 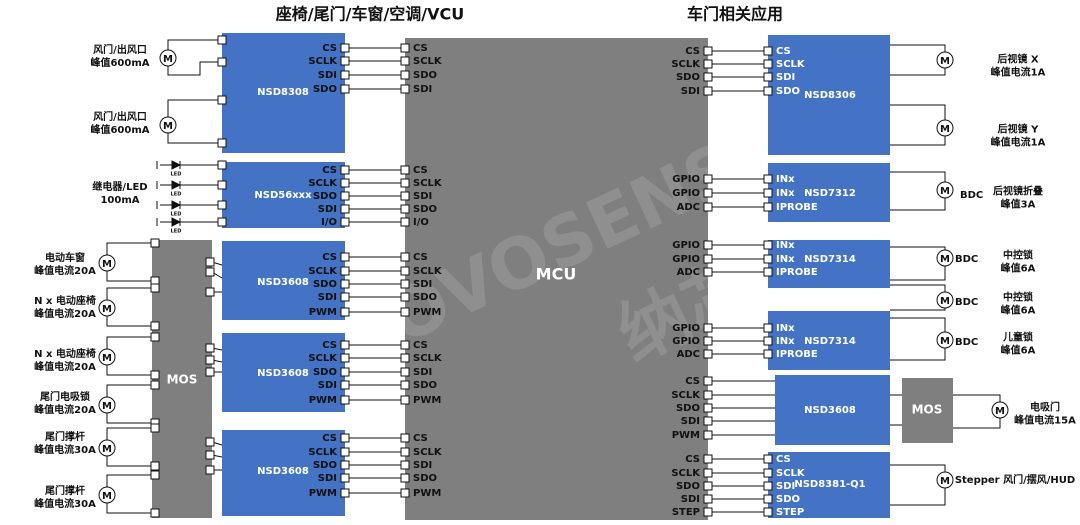 What do you see at coordinates (65, 257) in the screenshot?
I see `load-label: 电动车窗` at bounding box center [65, 257].